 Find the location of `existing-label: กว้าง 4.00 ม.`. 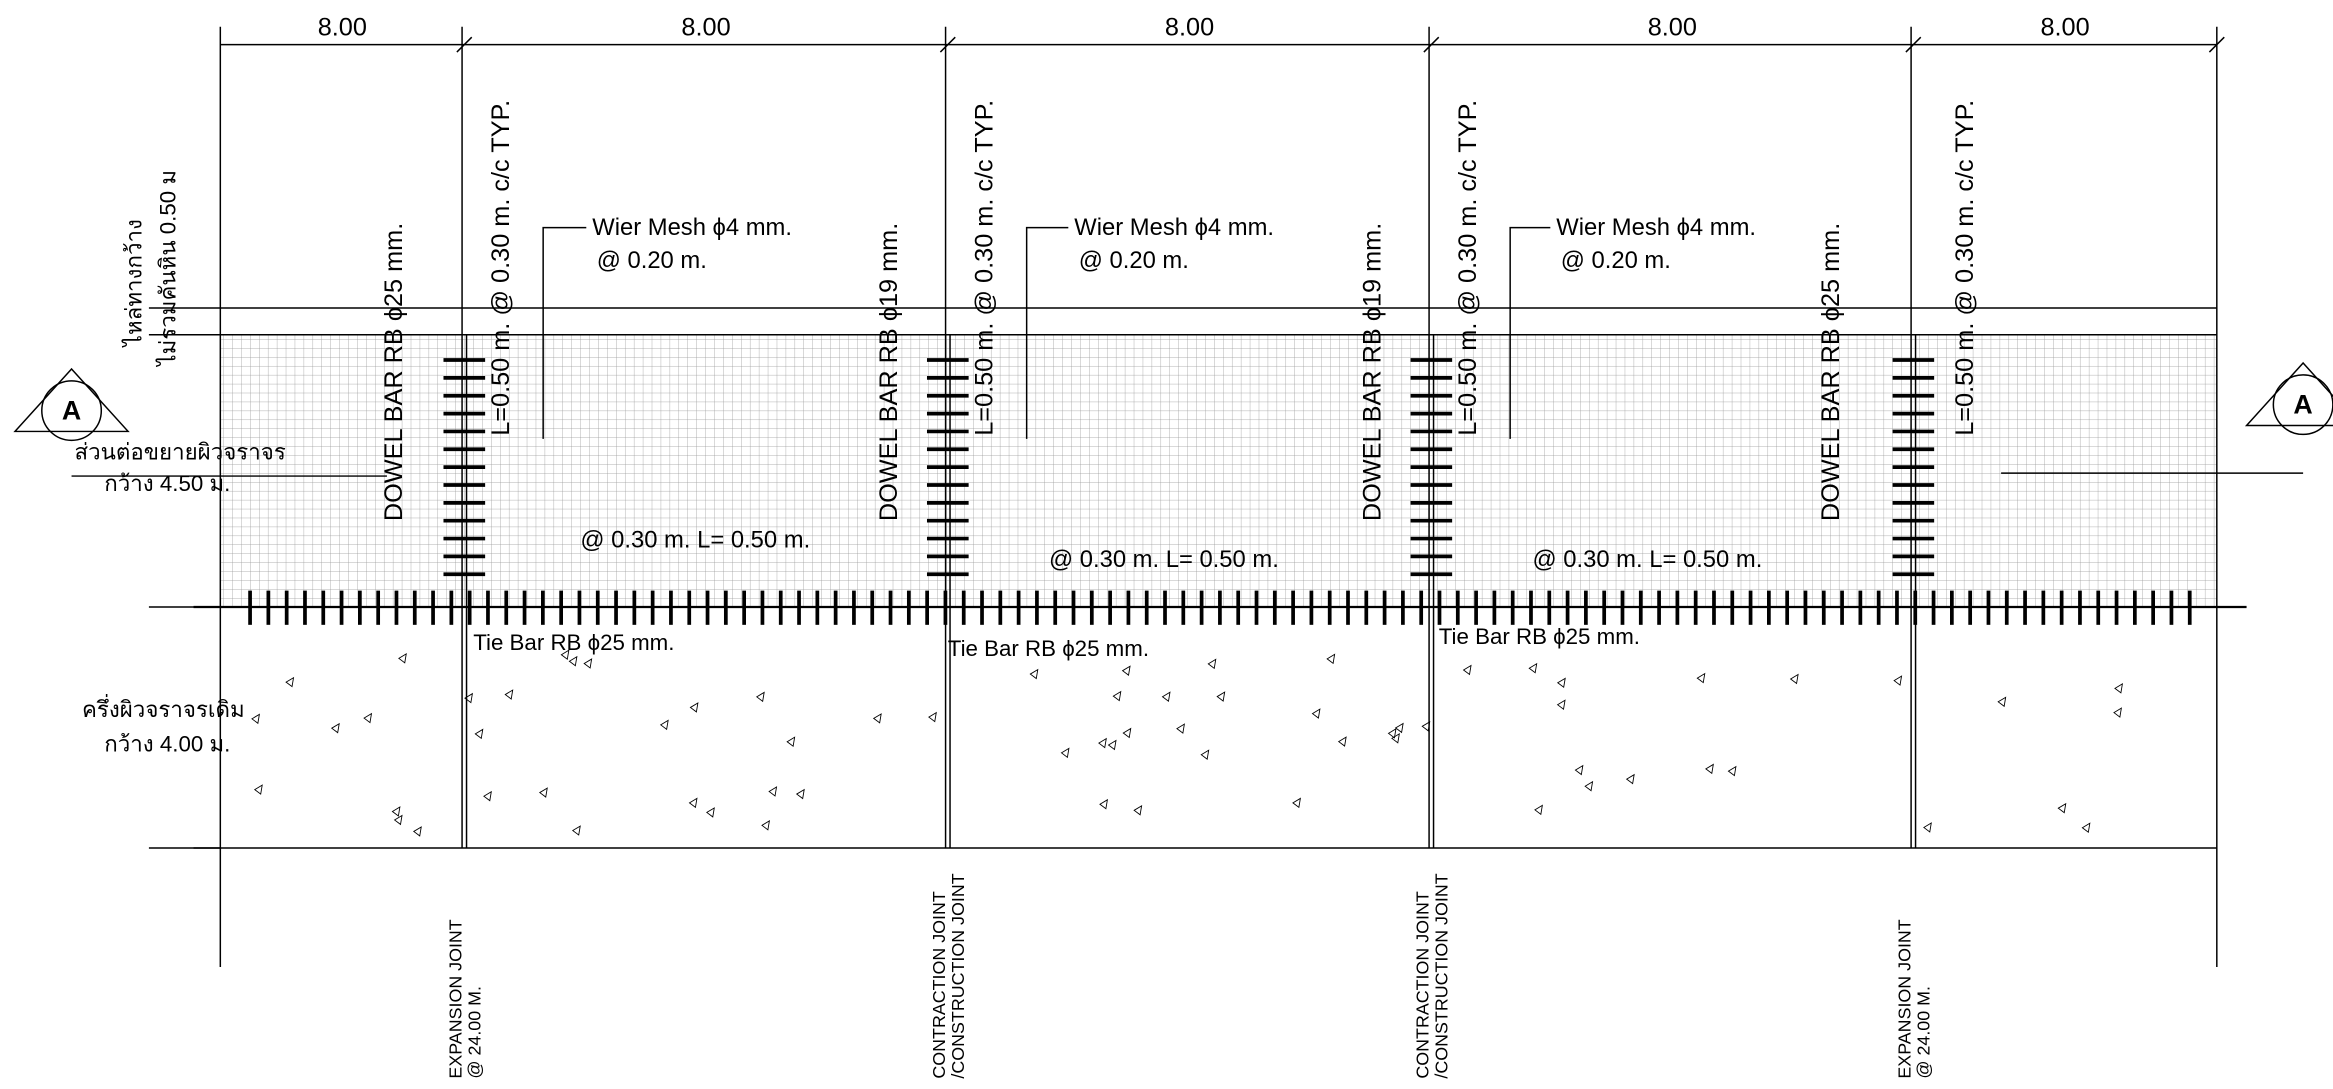

existing-label: กว้าง 4.00 ม. is located at coordinates (167, 743).